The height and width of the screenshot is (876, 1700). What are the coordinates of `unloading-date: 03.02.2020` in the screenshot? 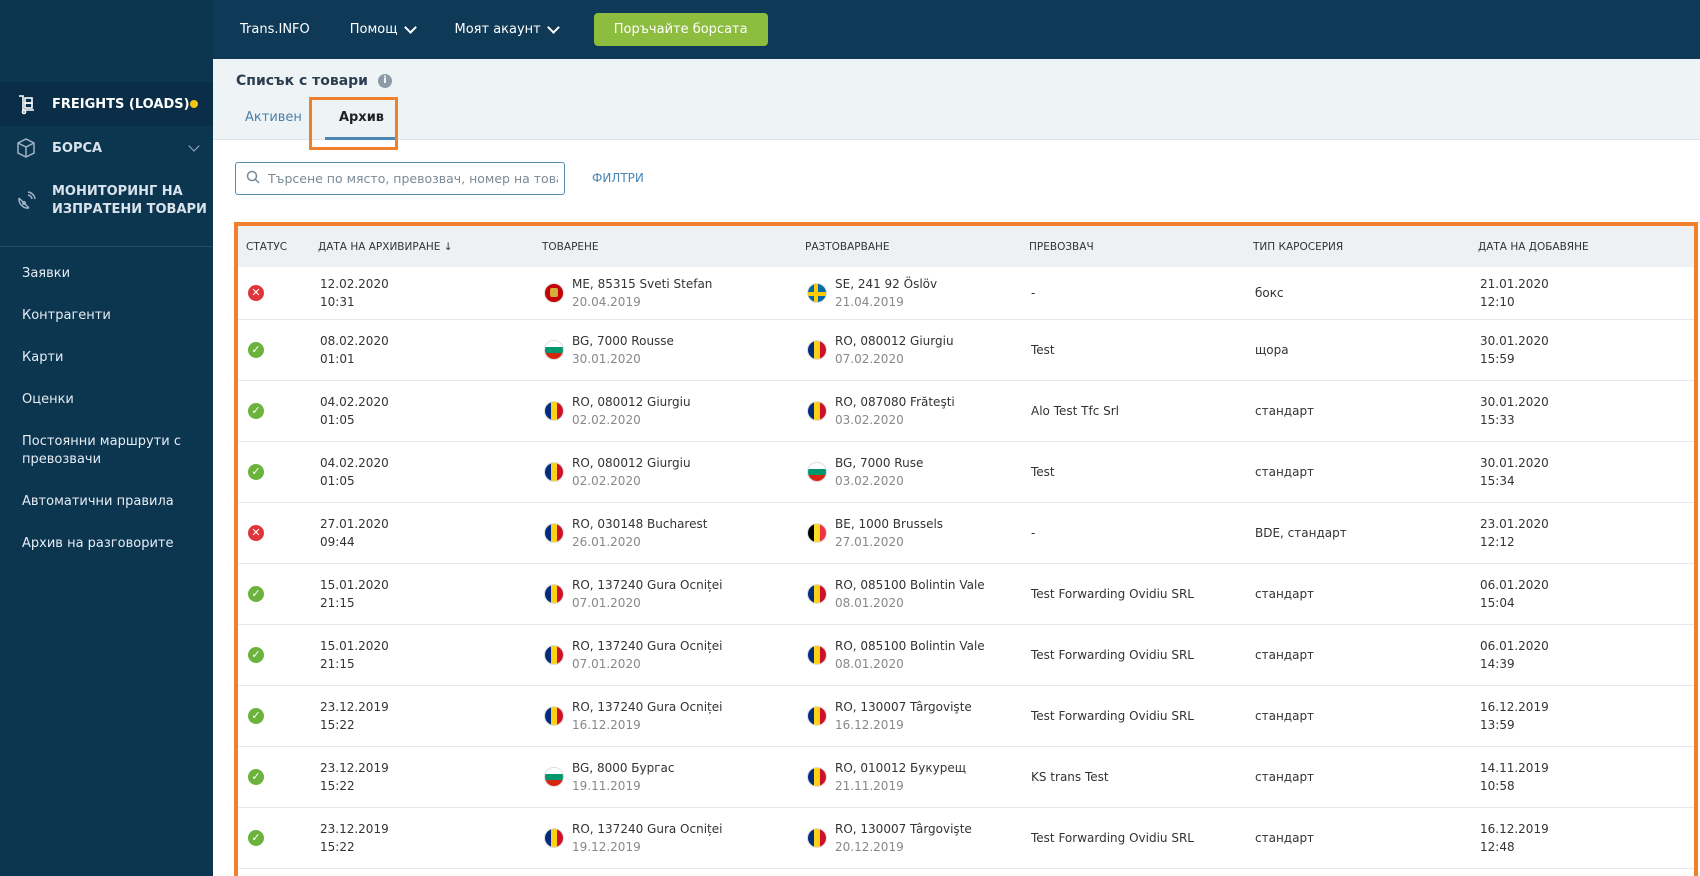 It's located at (869, 480).